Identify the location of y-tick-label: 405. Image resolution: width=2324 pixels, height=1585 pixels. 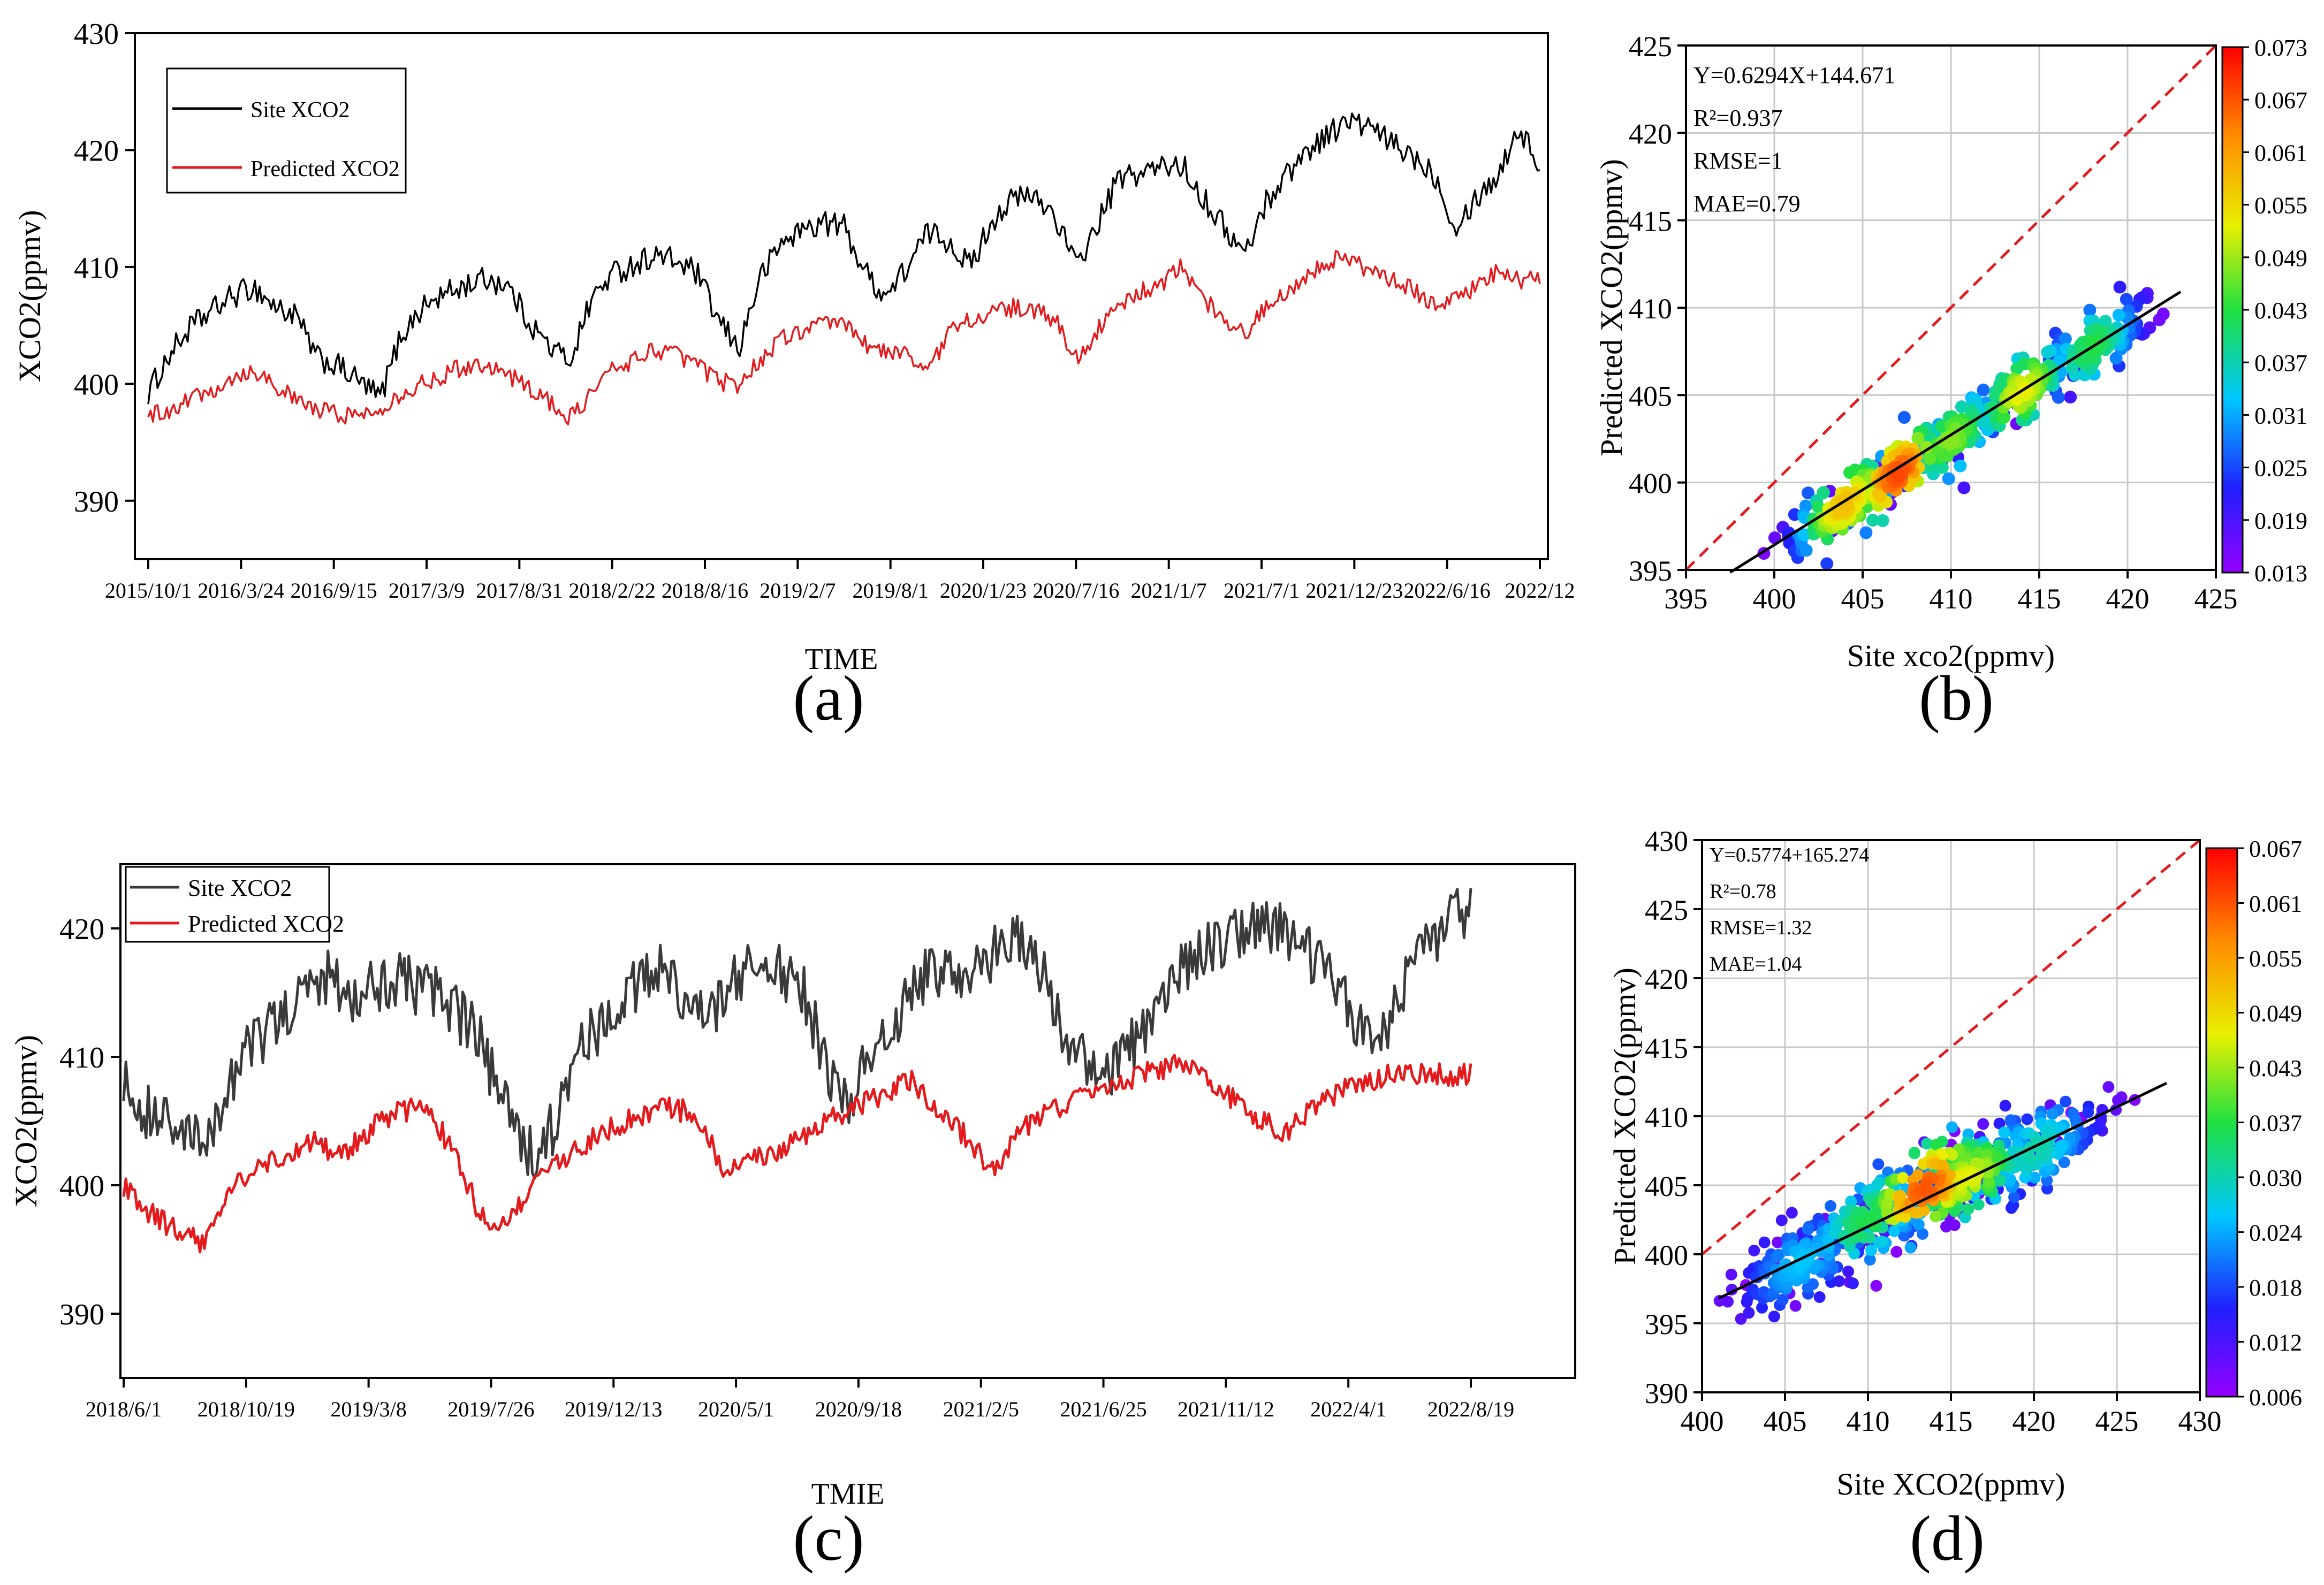
(1667, 1186).